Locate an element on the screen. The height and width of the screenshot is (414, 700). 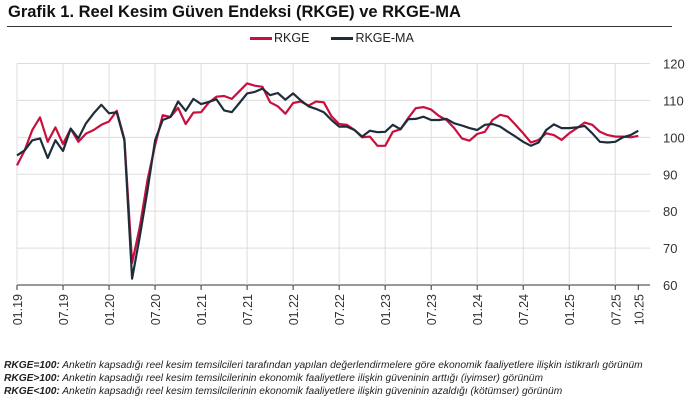
x-tick-label: 01.25 is located at coordinates (570, 309).